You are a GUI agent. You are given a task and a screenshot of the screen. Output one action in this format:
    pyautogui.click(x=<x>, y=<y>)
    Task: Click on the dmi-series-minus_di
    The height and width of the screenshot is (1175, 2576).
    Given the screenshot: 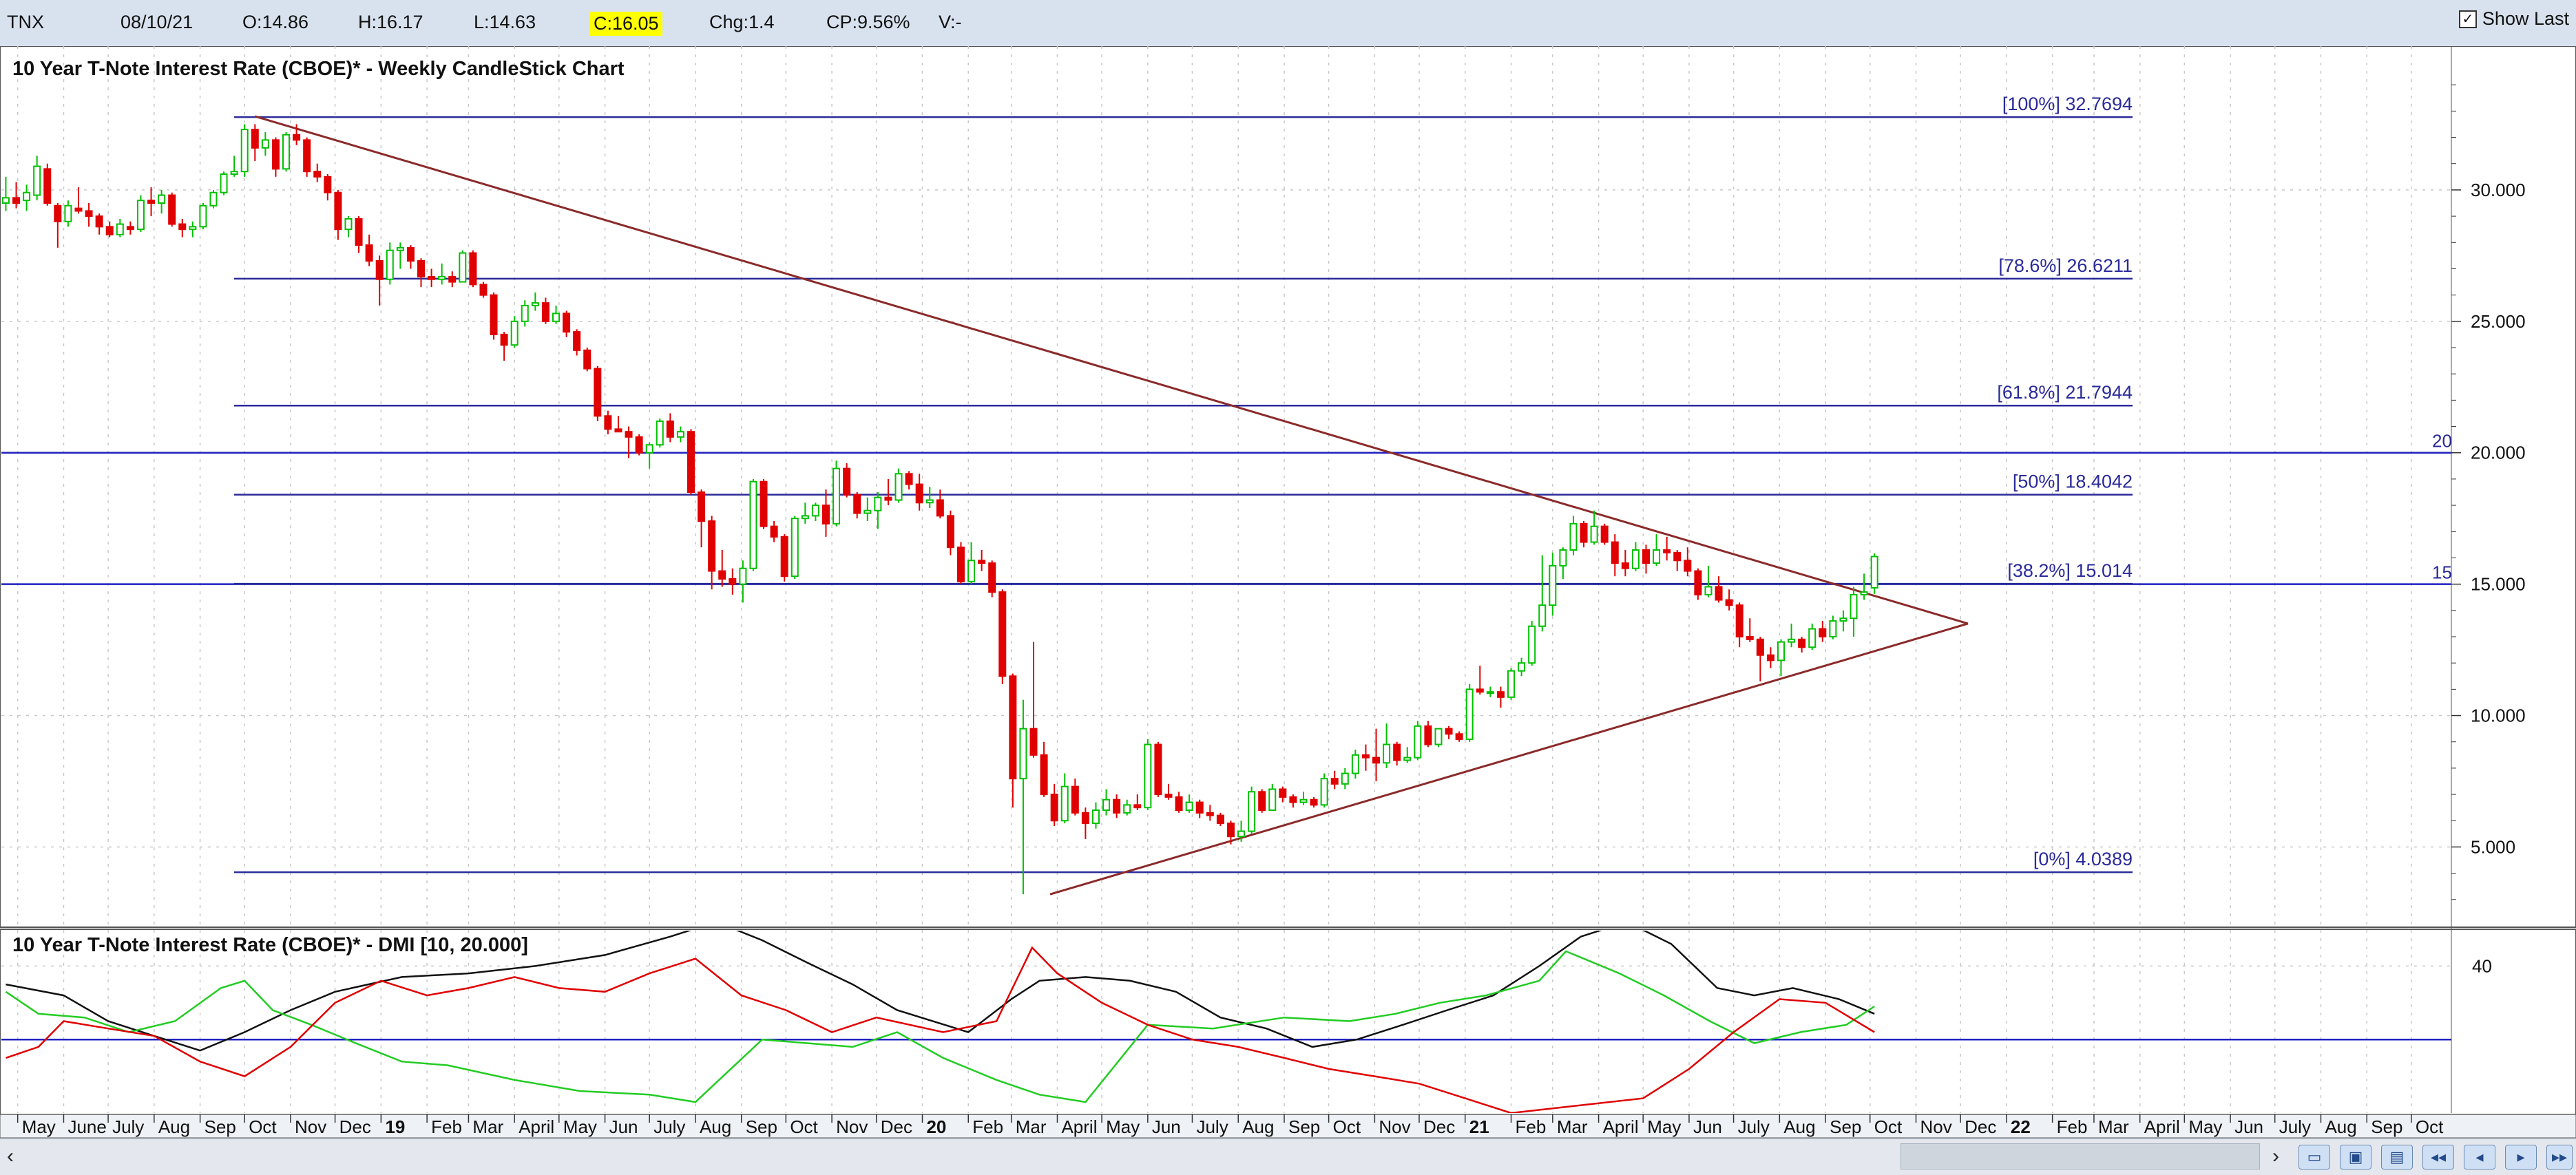 What is the action you would take?
    pyautogui.click(x=940, y=1030)
    